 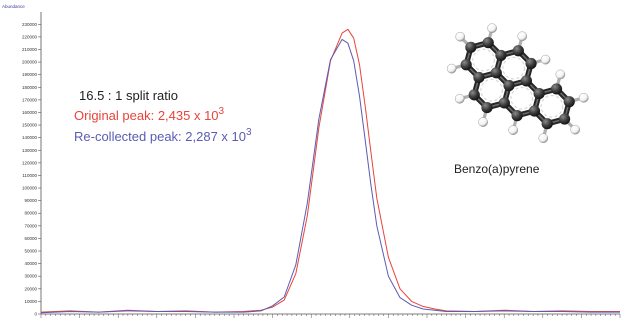 I want to click on benzo-a-pyrene-molecule-image, so click(x=517, y=83).